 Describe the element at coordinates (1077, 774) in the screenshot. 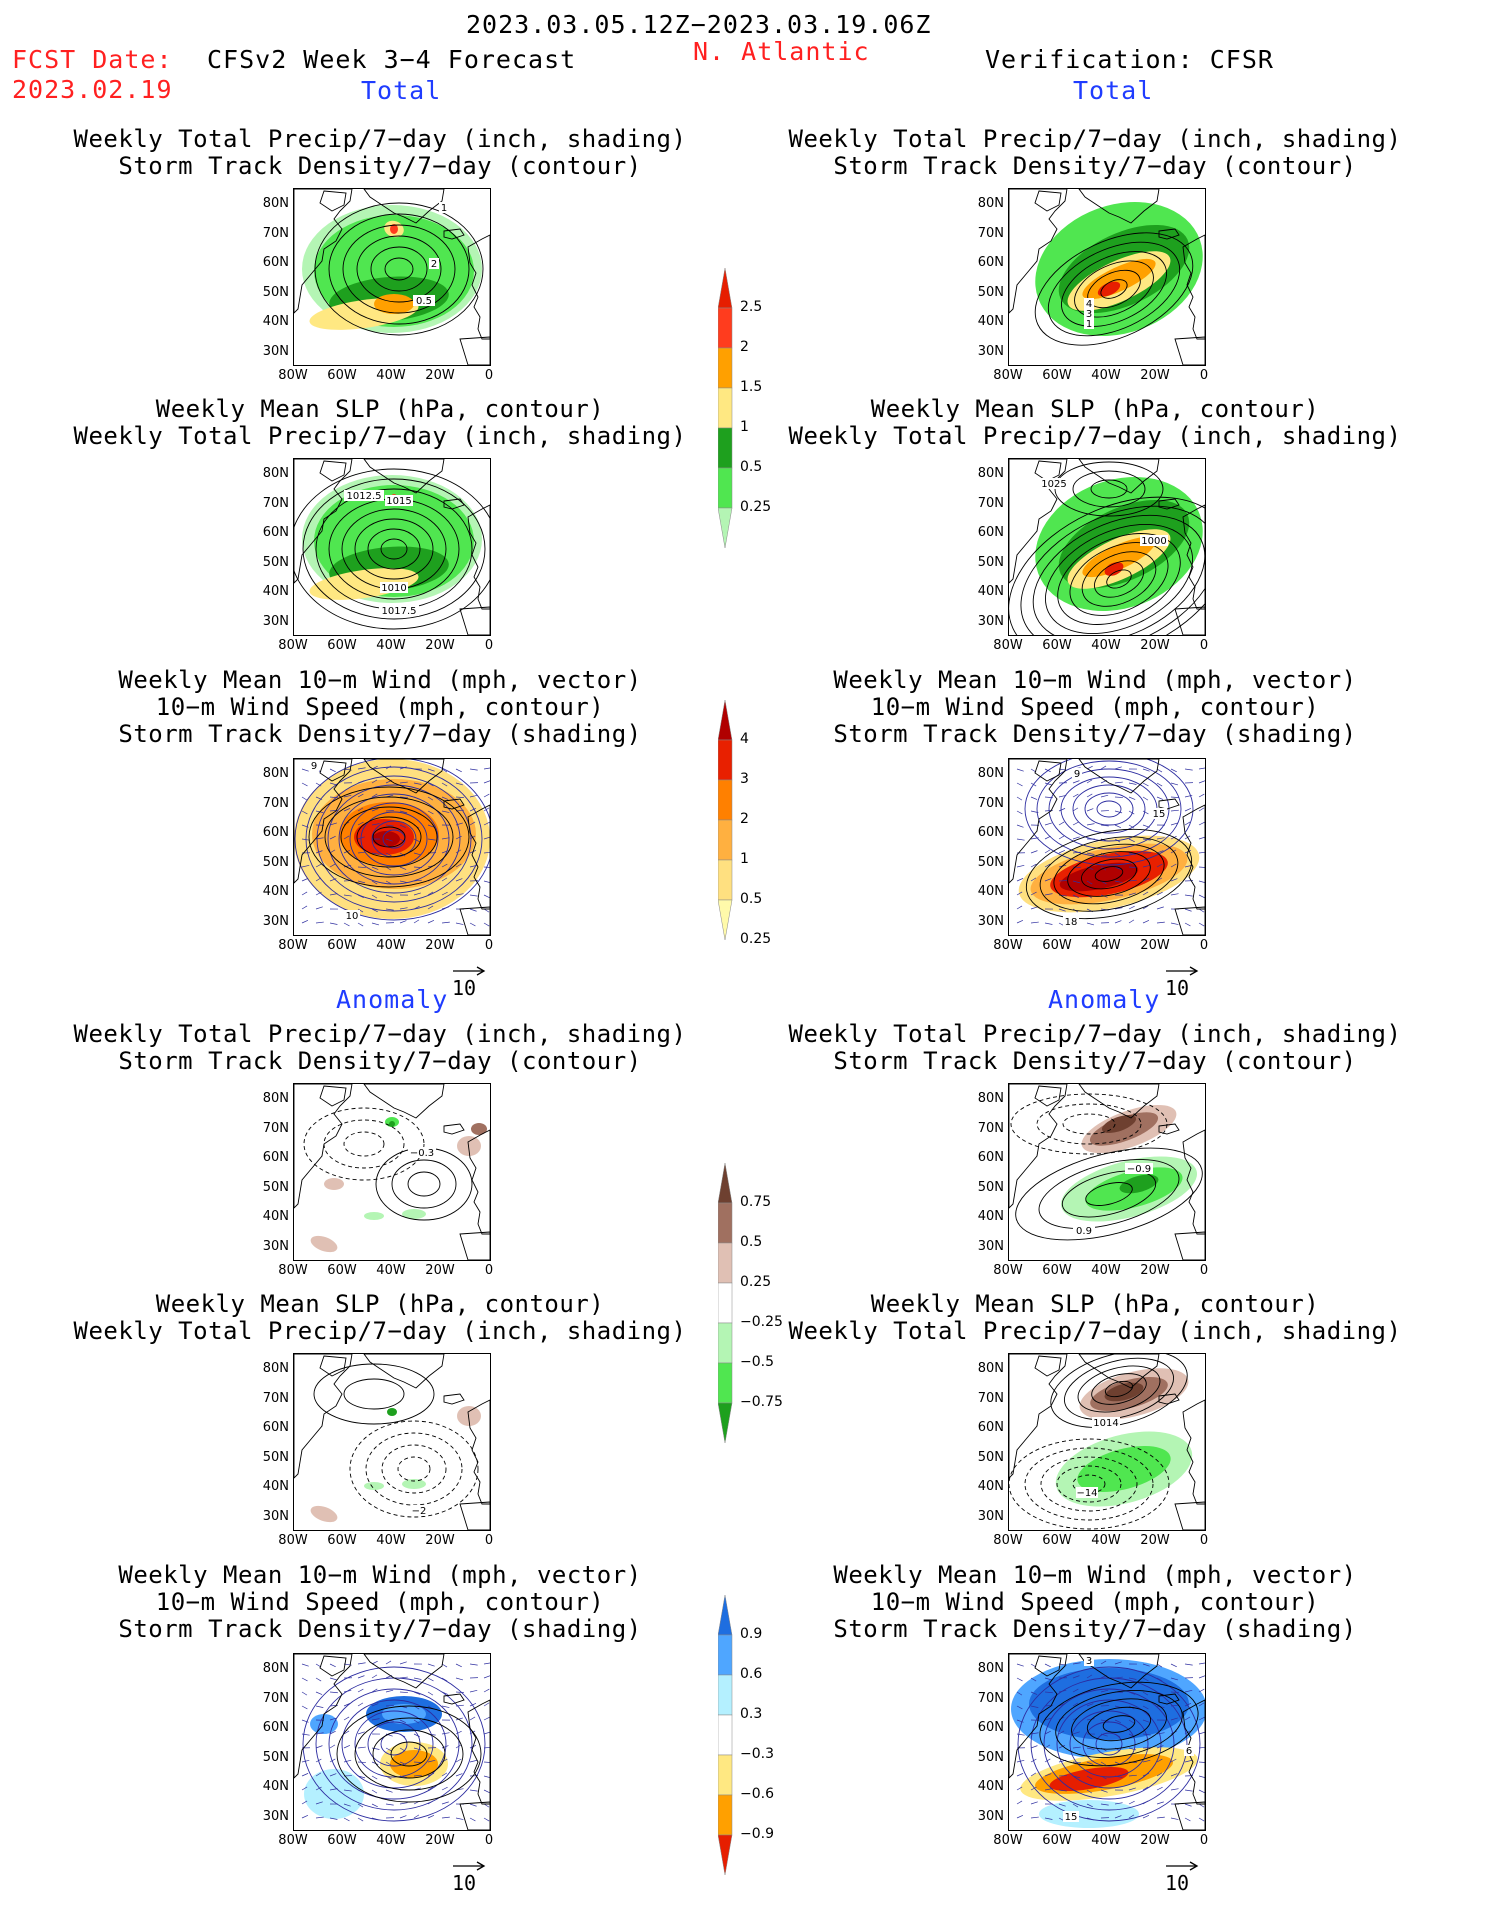

I see `contour-label: 9` at that location.